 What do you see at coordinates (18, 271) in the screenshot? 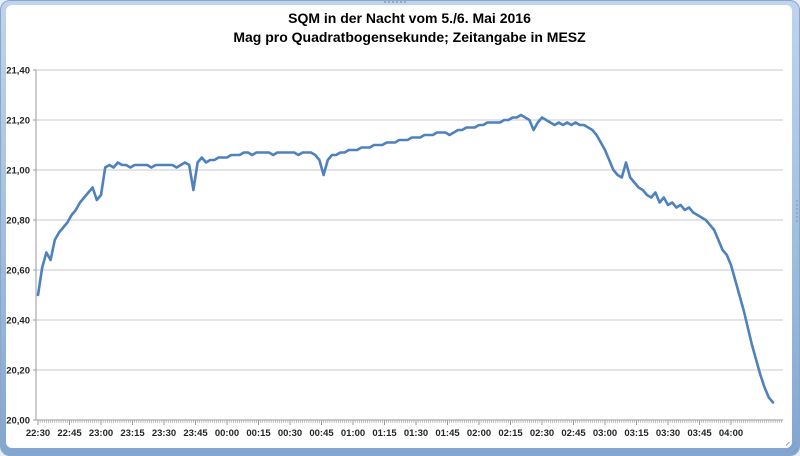
I see `y-axis-label: 20,60` at bounding box center [18, 271].